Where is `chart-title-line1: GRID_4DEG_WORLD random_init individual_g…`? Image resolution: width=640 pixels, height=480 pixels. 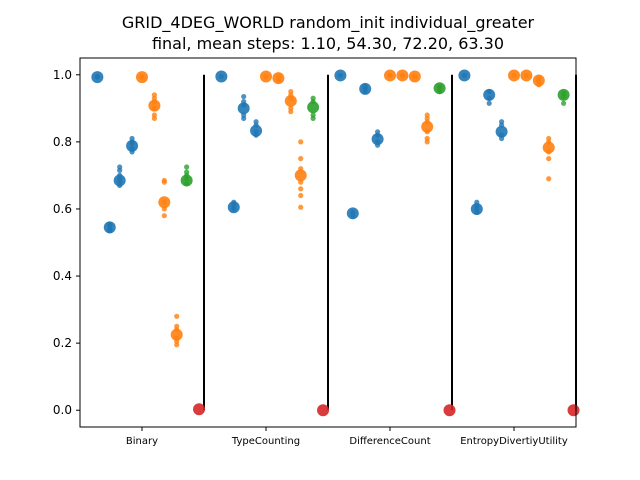
chart-title-line1: GRID_4DEG_WORLD random_init individual_g… is located at coordinates (328, 23).